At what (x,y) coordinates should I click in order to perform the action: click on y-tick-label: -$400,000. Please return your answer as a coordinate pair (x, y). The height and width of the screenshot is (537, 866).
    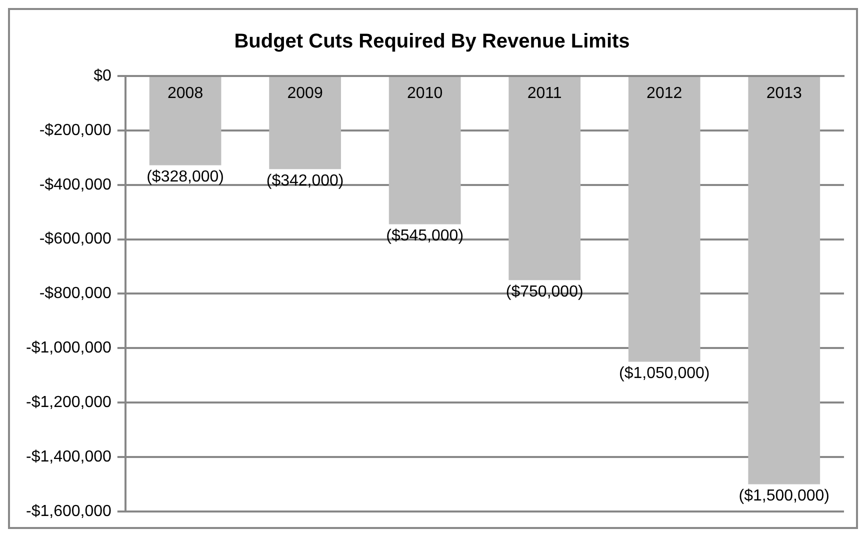
    Looking at the image, I should click on (75, 185).